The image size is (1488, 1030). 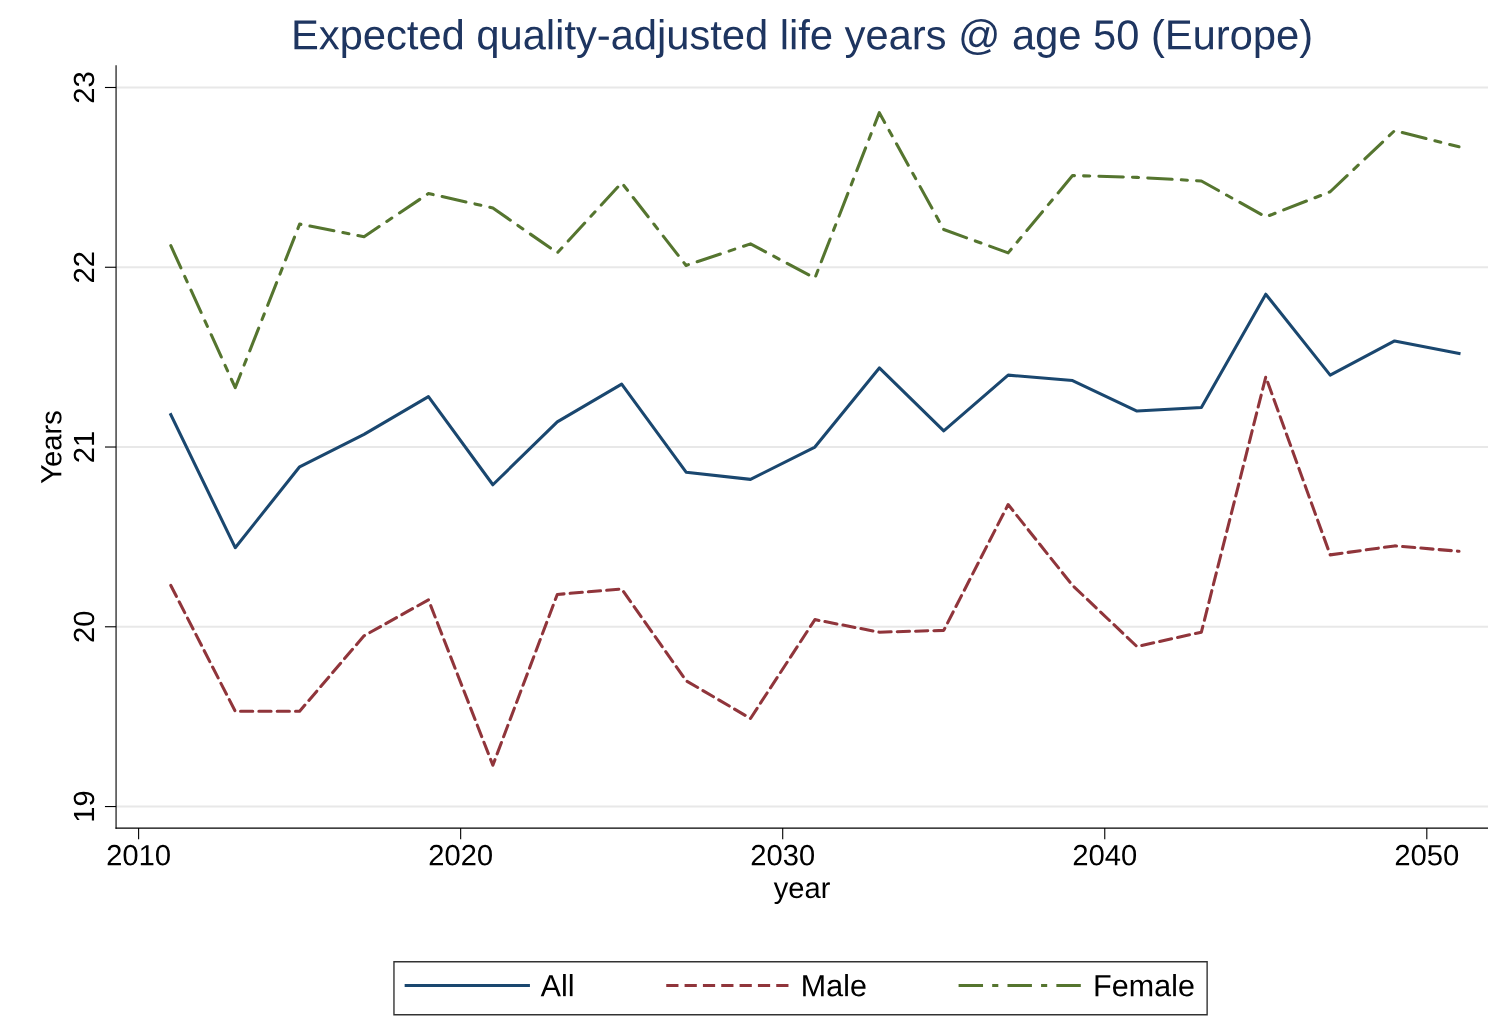 What do you see at coordinates (834, 985) in the screenshot?
I see `legend-label: Male` at bounding box center [834, 985].